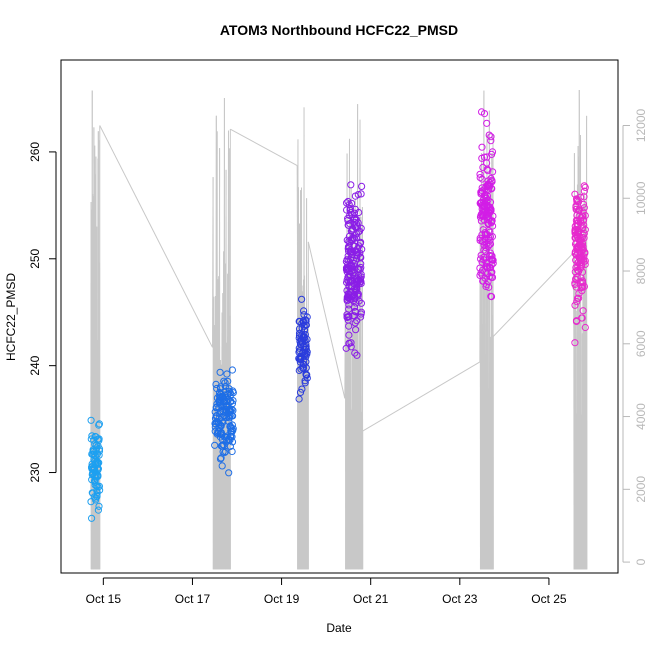  I want to click on y-axis-right: 0 2000 4000 6000 8000 10000 12000, so click(635, 336).